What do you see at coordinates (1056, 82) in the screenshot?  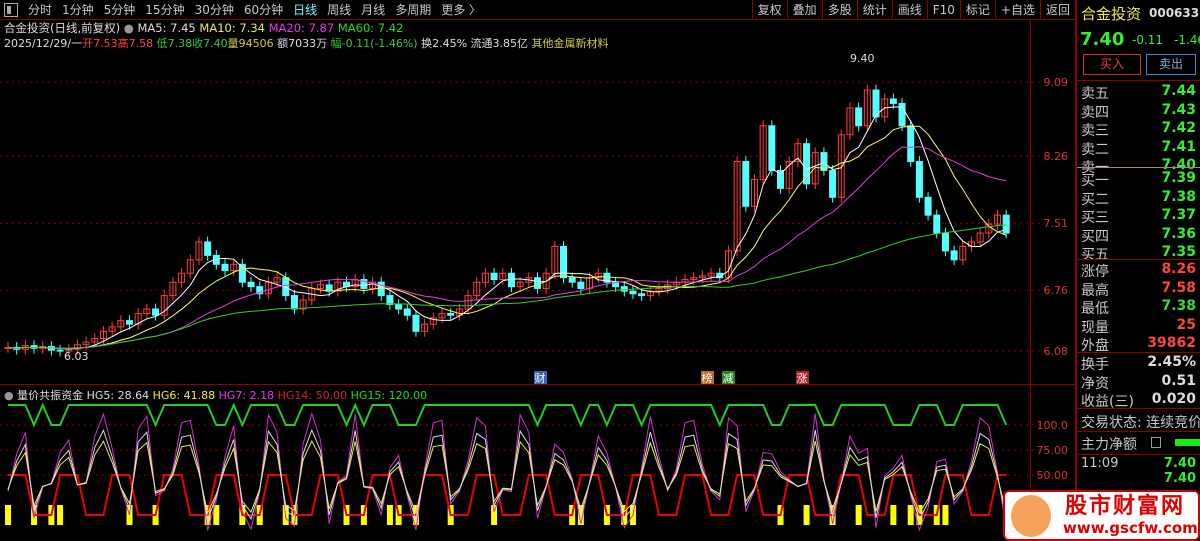 I see `price-tick-label: 9.09` at bounding box center [1056, 82].